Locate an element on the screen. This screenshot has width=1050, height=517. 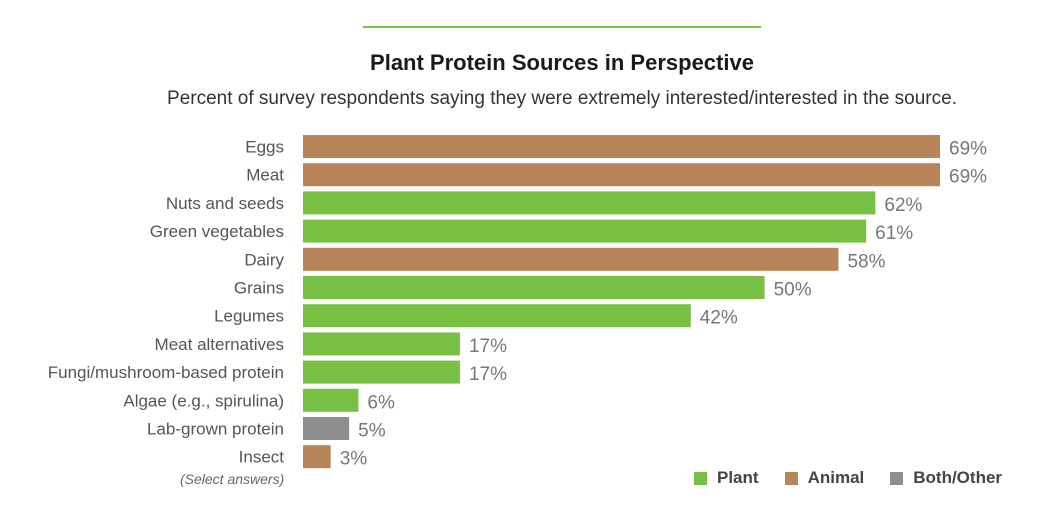
legend-item-animal: Animal is located at coordinates (824, 478).